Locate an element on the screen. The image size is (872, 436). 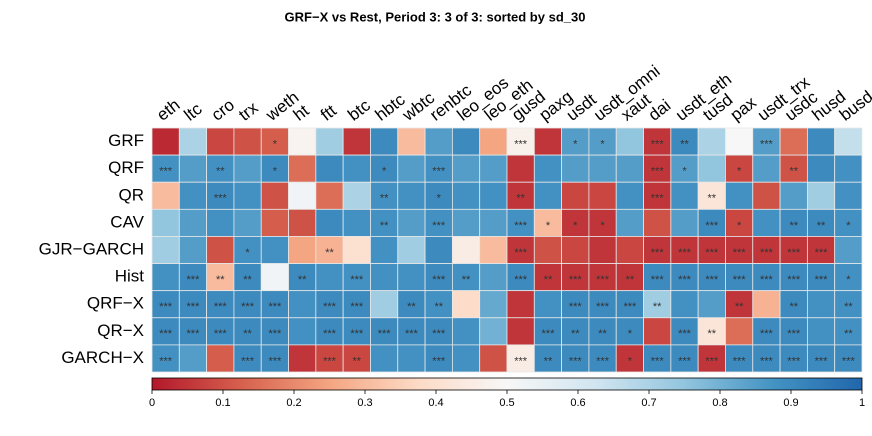
colorbar-tick-label: 0.8 is located at coordinates (719, 403).